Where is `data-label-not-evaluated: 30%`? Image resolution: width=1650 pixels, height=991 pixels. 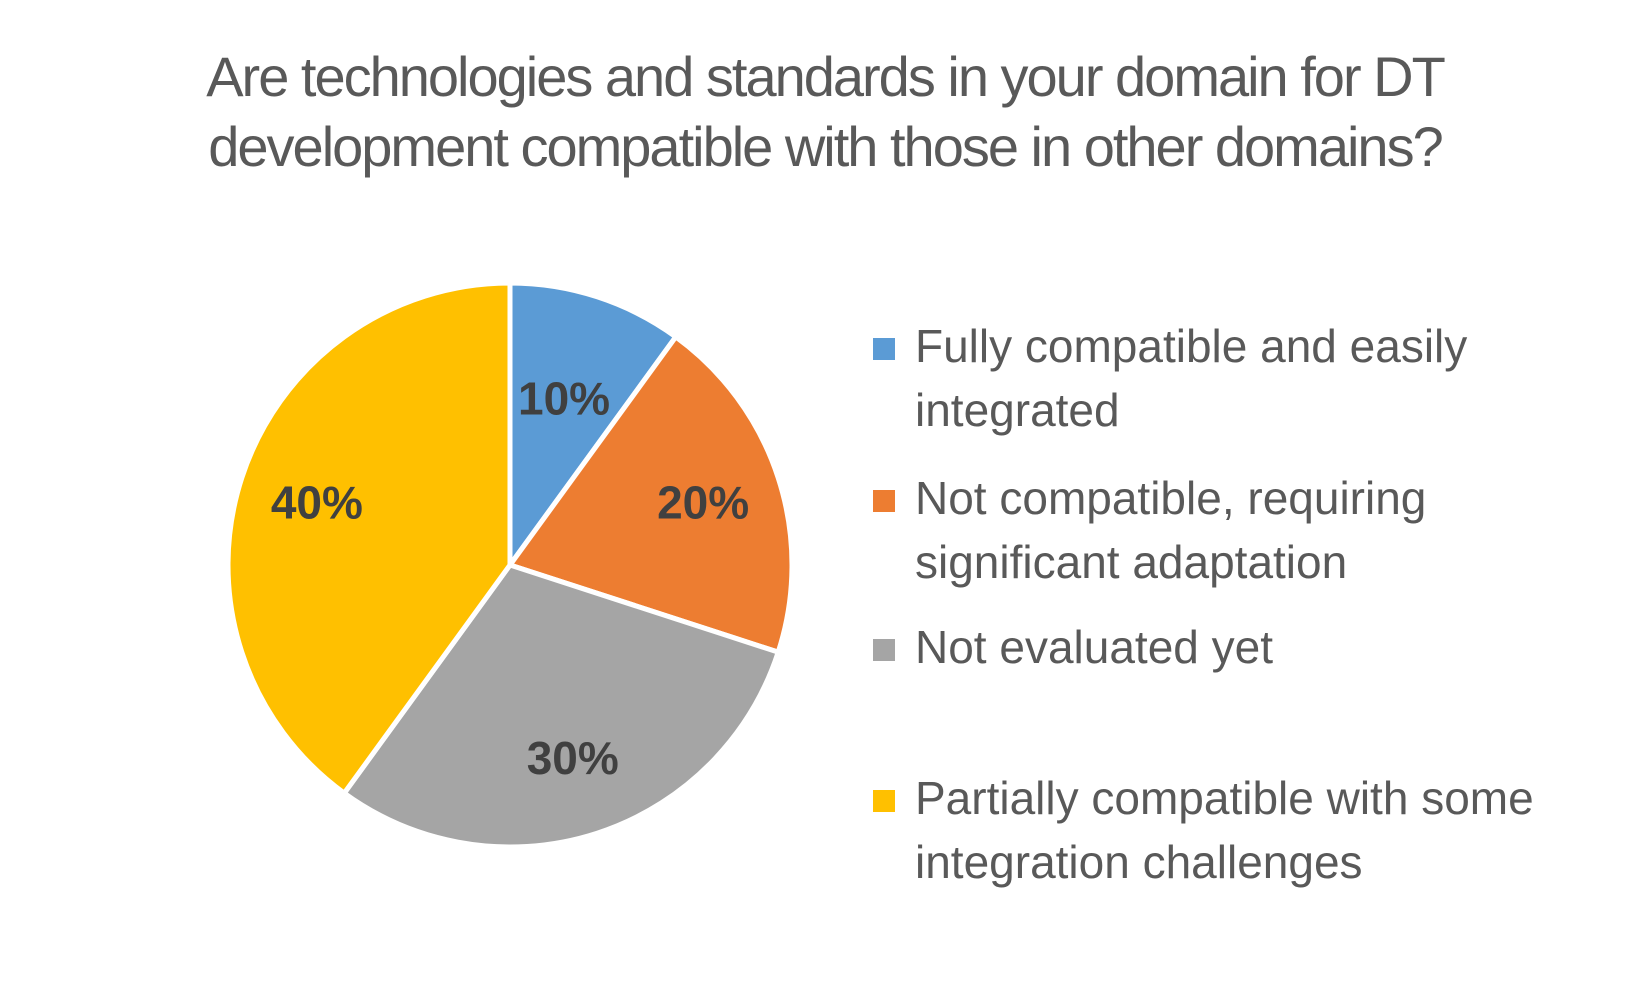 data-label-not-evaluated: 30% is located at coordinates (573, 758).